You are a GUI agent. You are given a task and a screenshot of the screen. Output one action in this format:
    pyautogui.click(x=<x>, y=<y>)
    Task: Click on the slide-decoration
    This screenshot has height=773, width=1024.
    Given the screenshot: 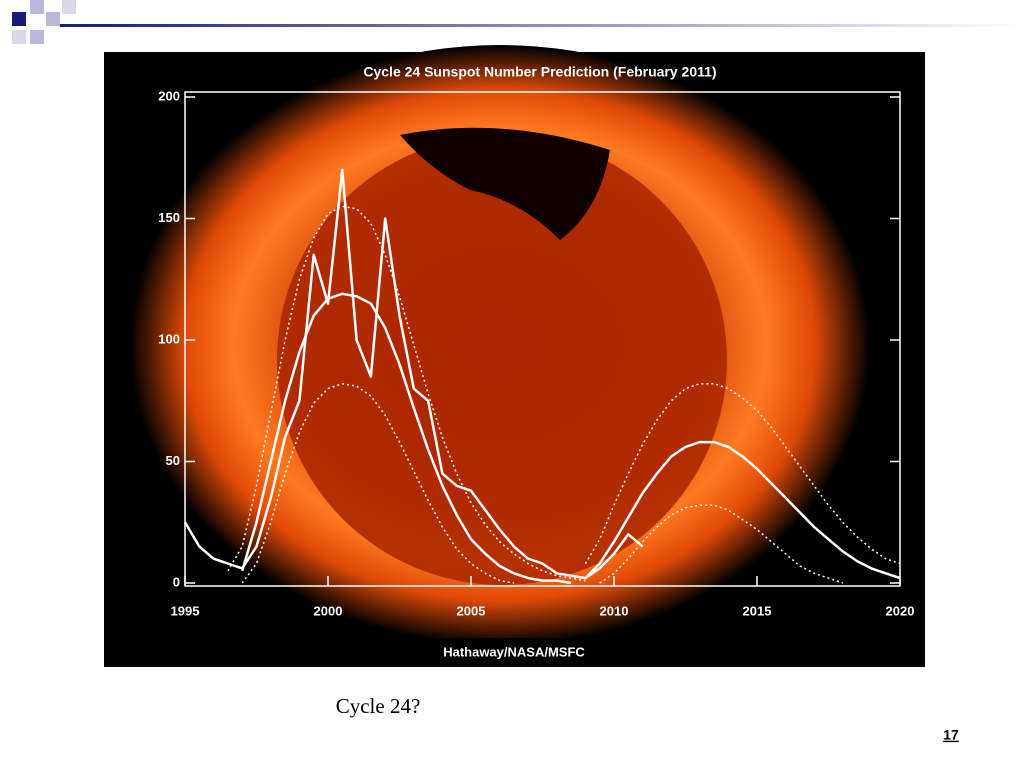 What is the action you would take?
    pyautogui.click(x=518, y=22)
    